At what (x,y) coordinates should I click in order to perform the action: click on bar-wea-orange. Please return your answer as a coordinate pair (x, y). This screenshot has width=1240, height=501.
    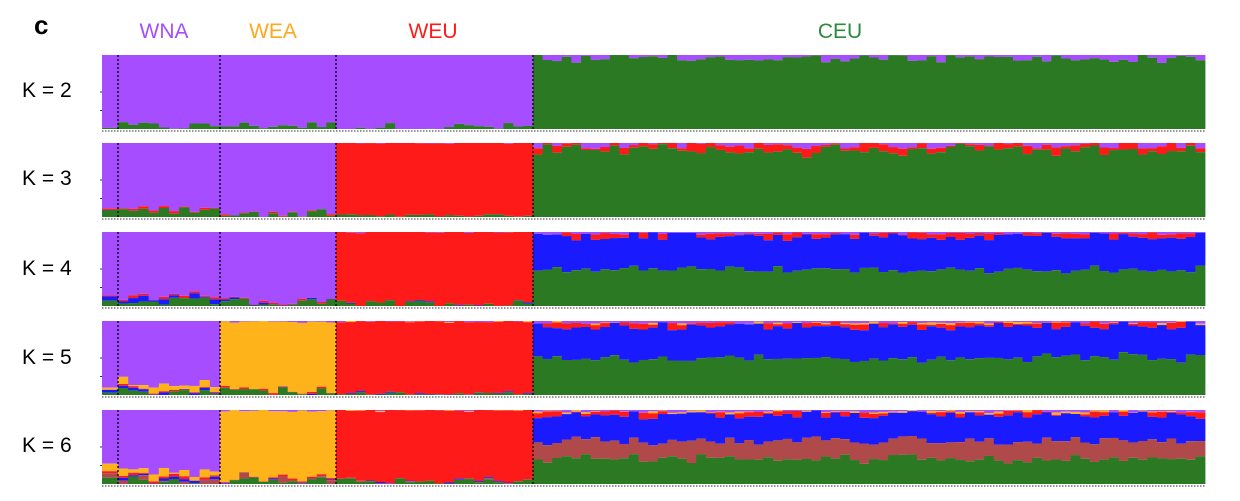
    Looking at the image, I should click on (283, 443).